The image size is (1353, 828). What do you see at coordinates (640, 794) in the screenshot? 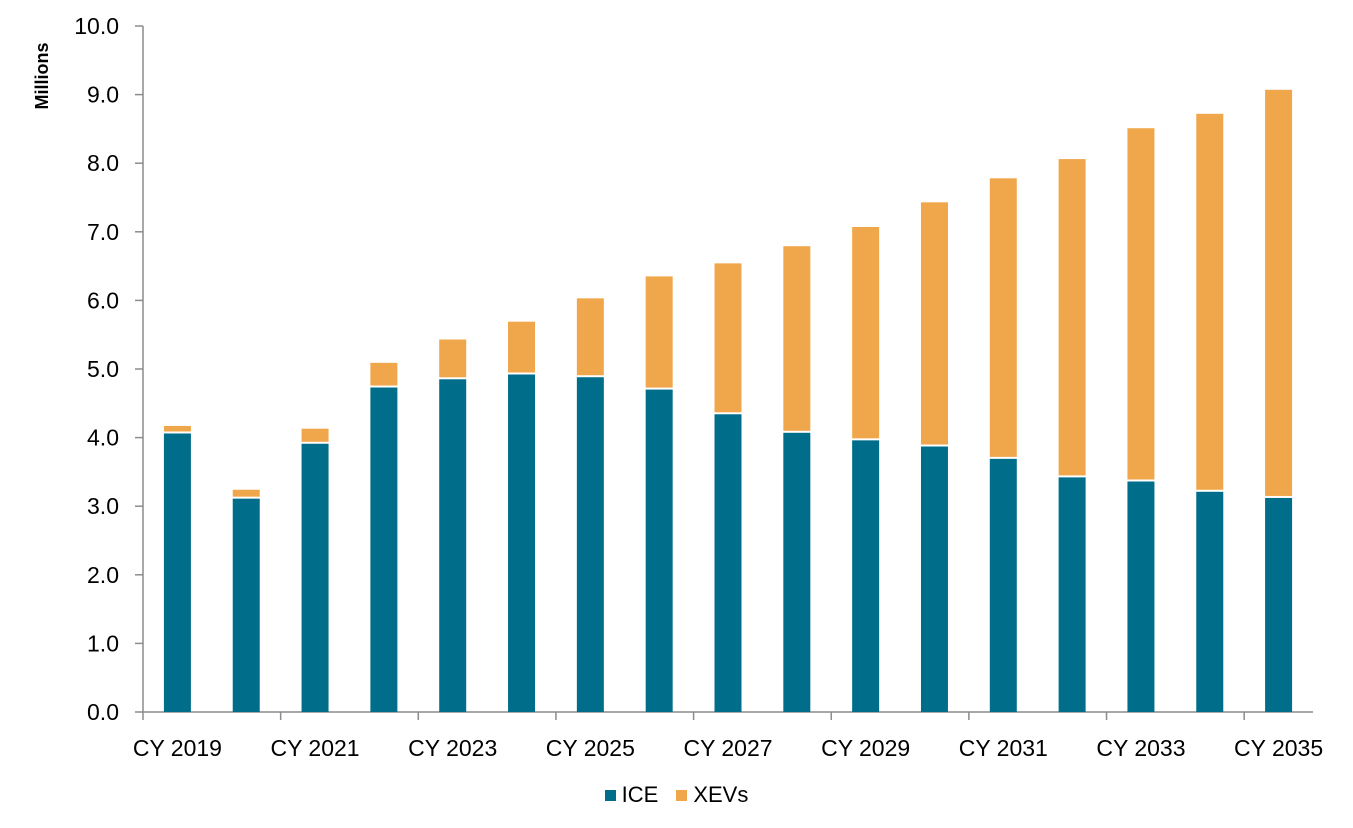
I see `legend-label-ice: ICE` at bounding box center [640, 794].